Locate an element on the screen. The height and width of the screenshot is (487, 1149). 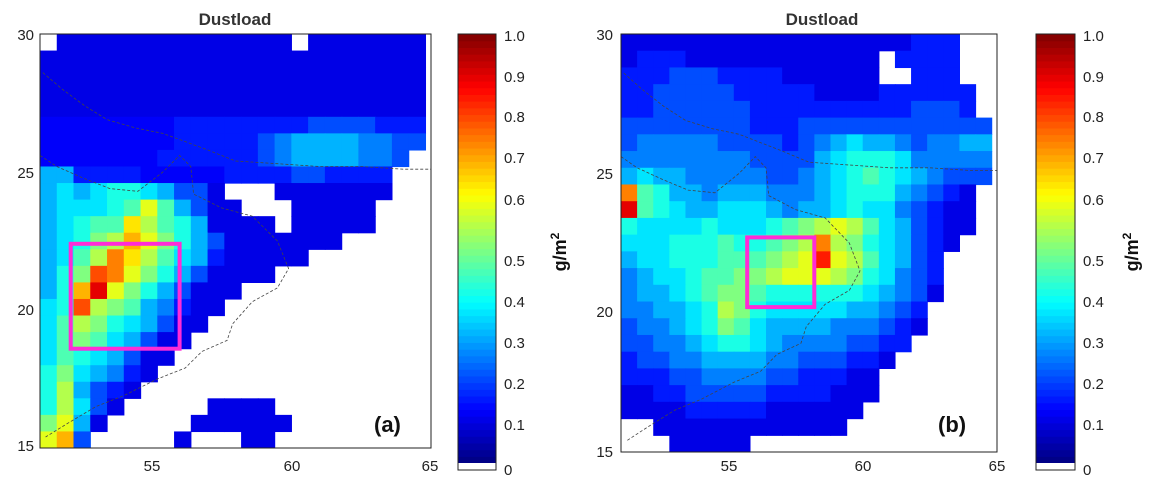
coastline-south is located at coordinates (165, 296).